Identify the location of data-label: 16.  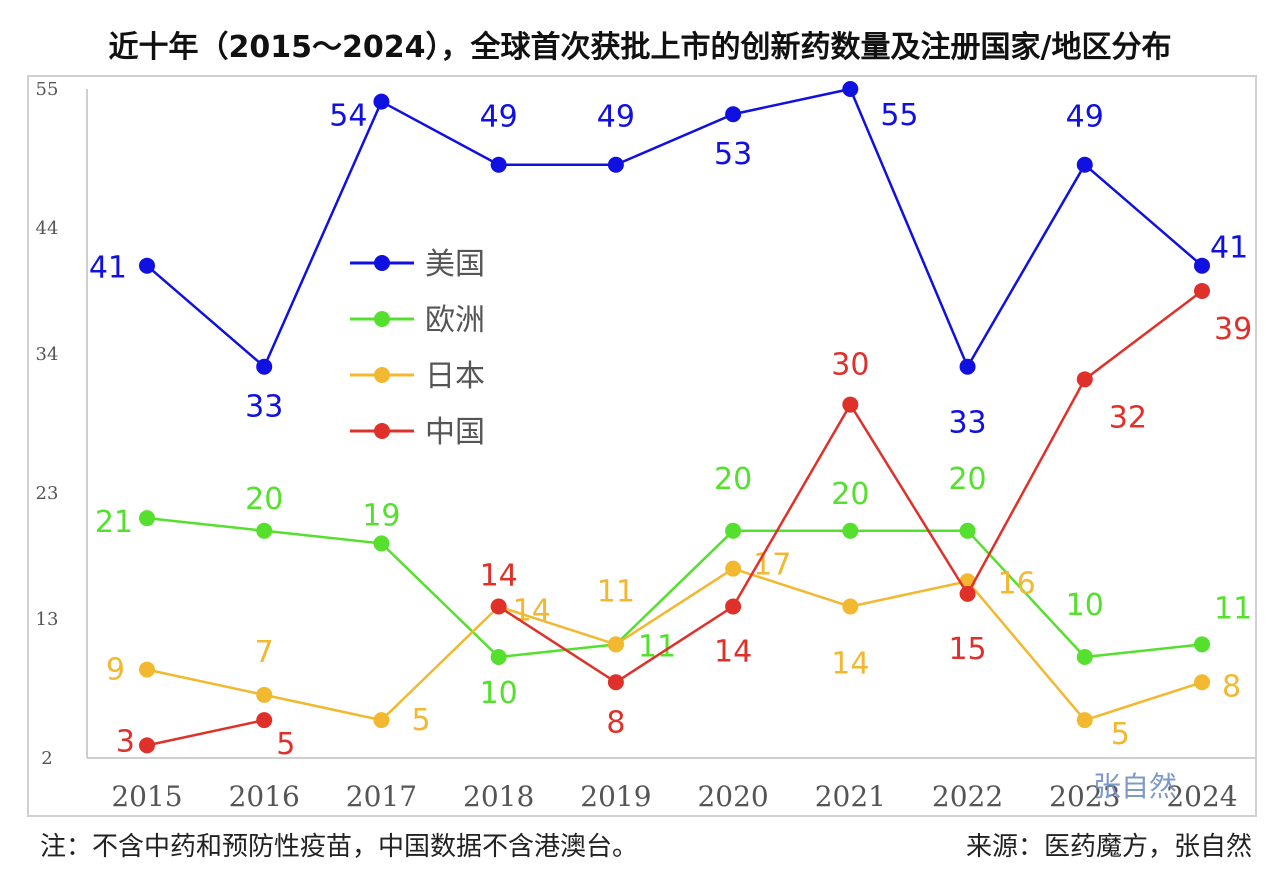
(1017, 583).